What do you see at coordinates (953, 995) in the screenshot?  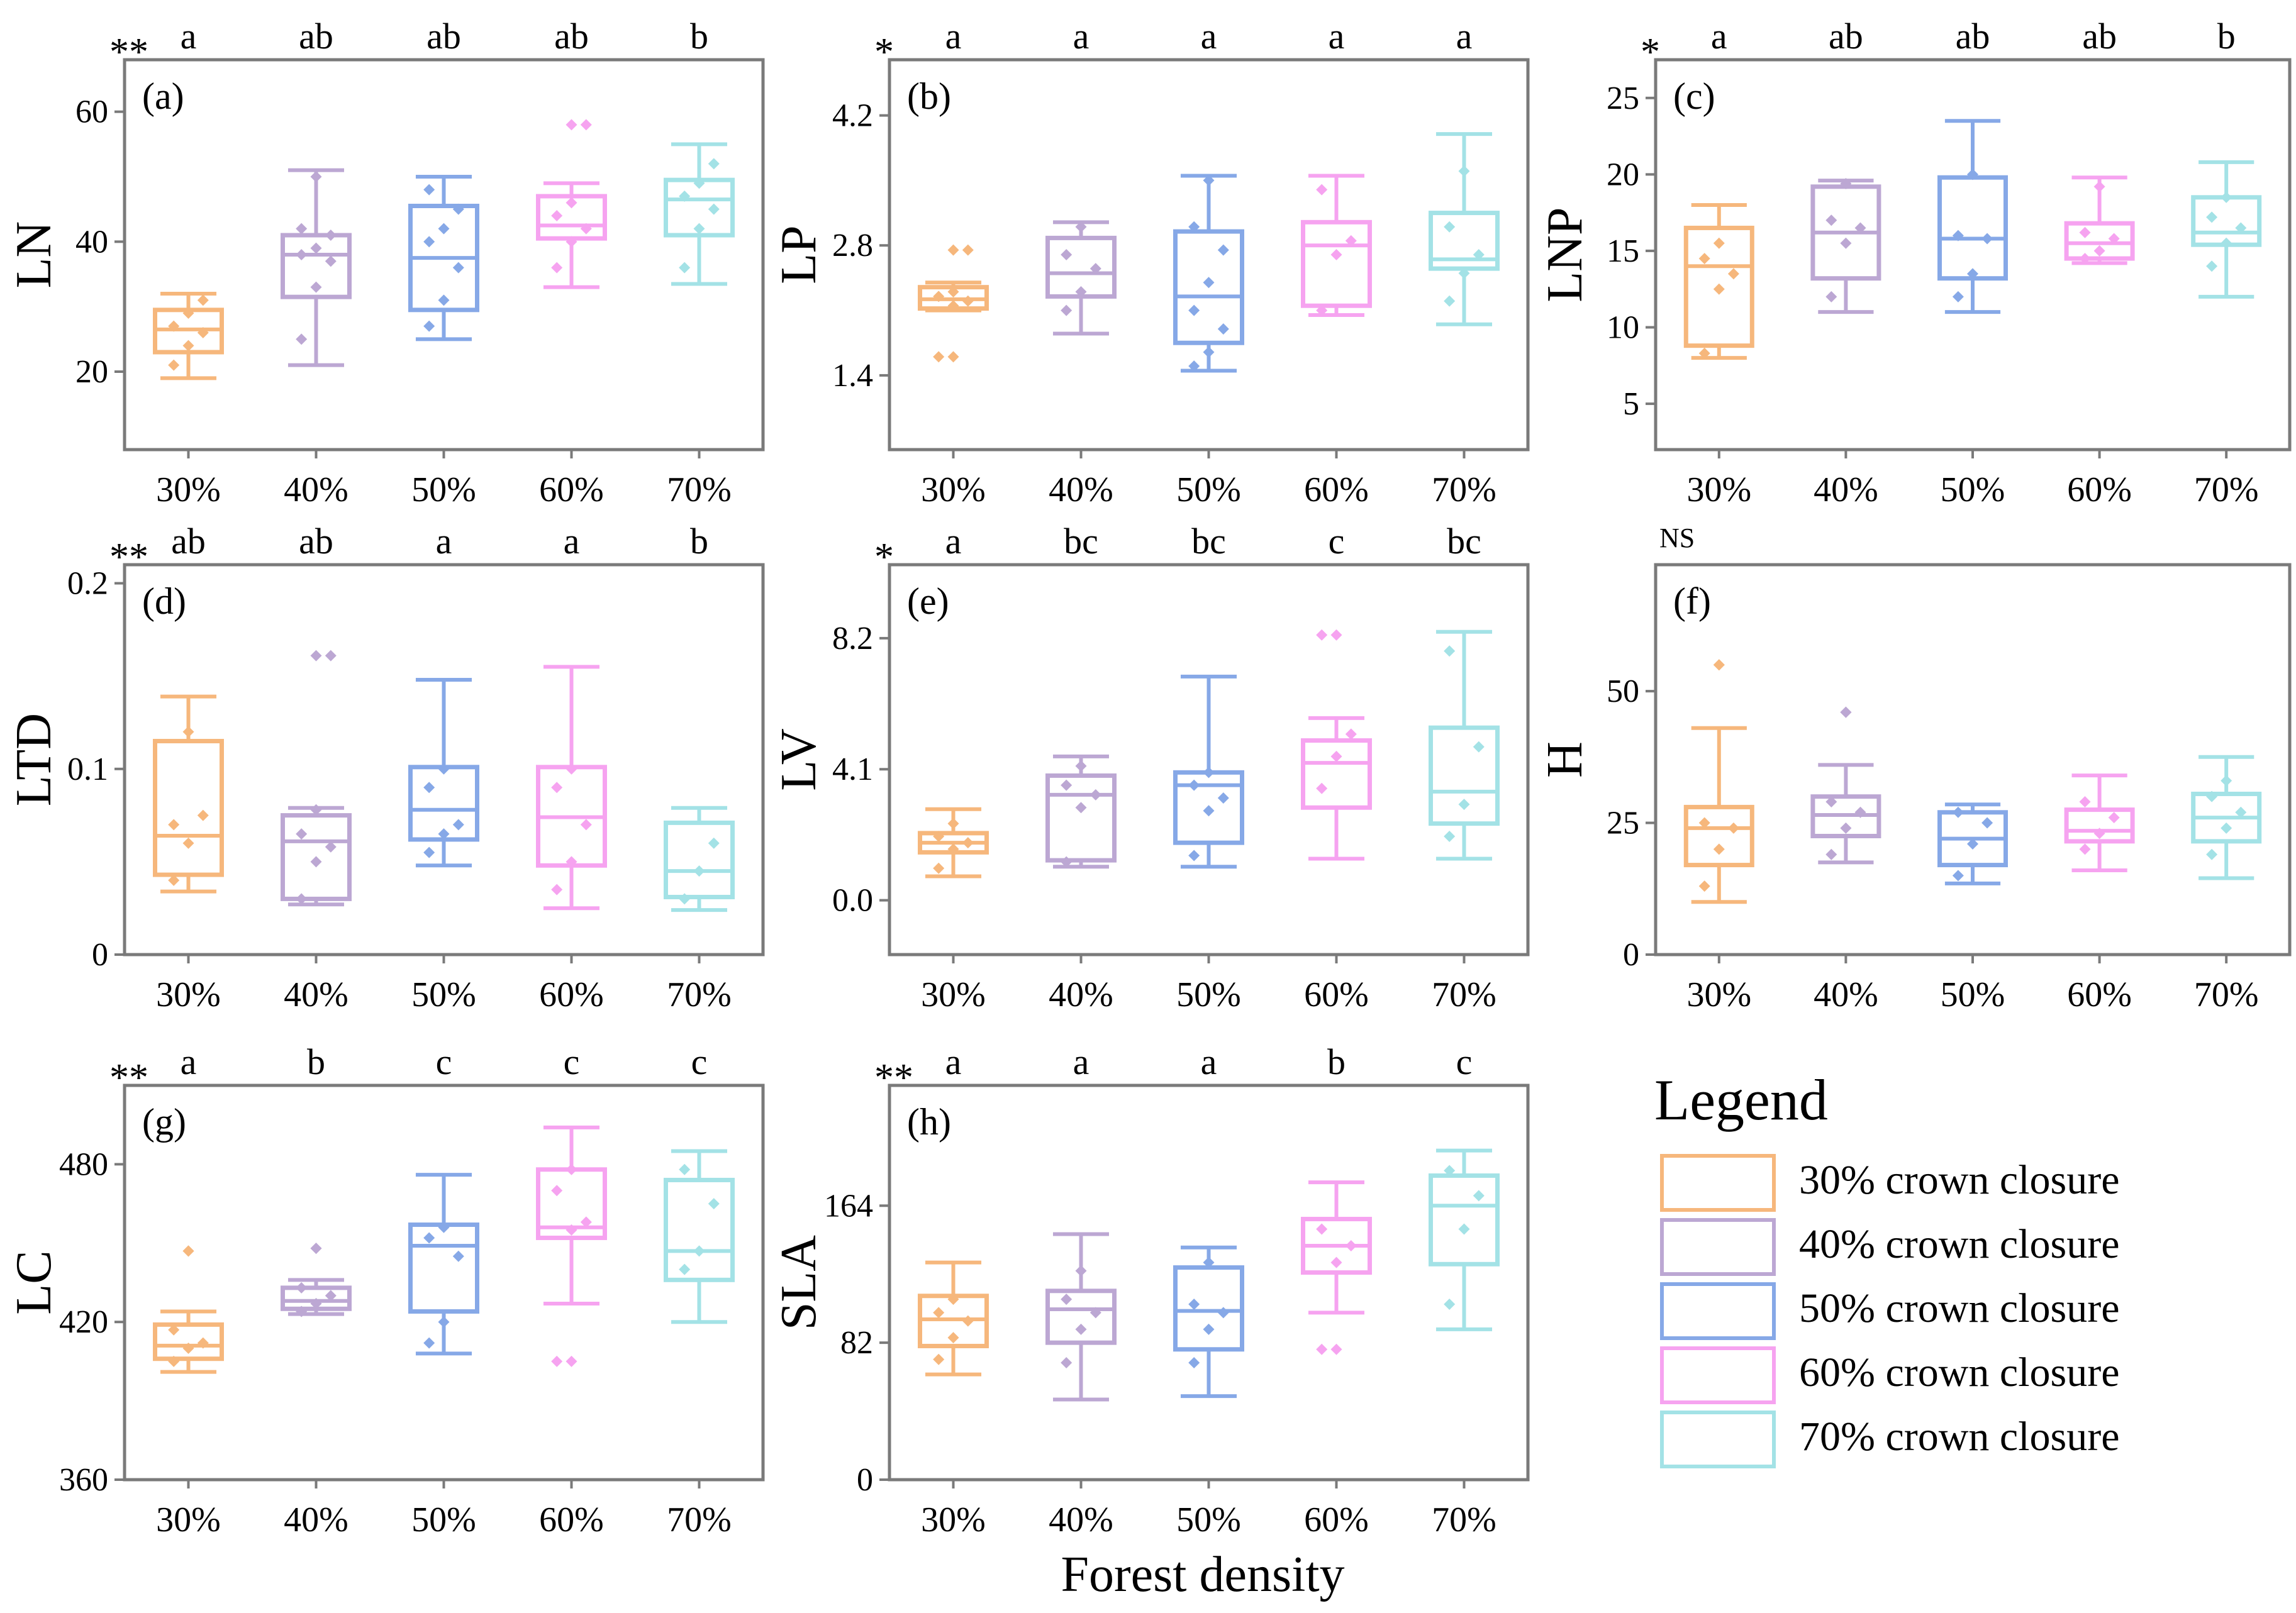 I see `x-tick-label: 30%` at bounding box center [953, 995].